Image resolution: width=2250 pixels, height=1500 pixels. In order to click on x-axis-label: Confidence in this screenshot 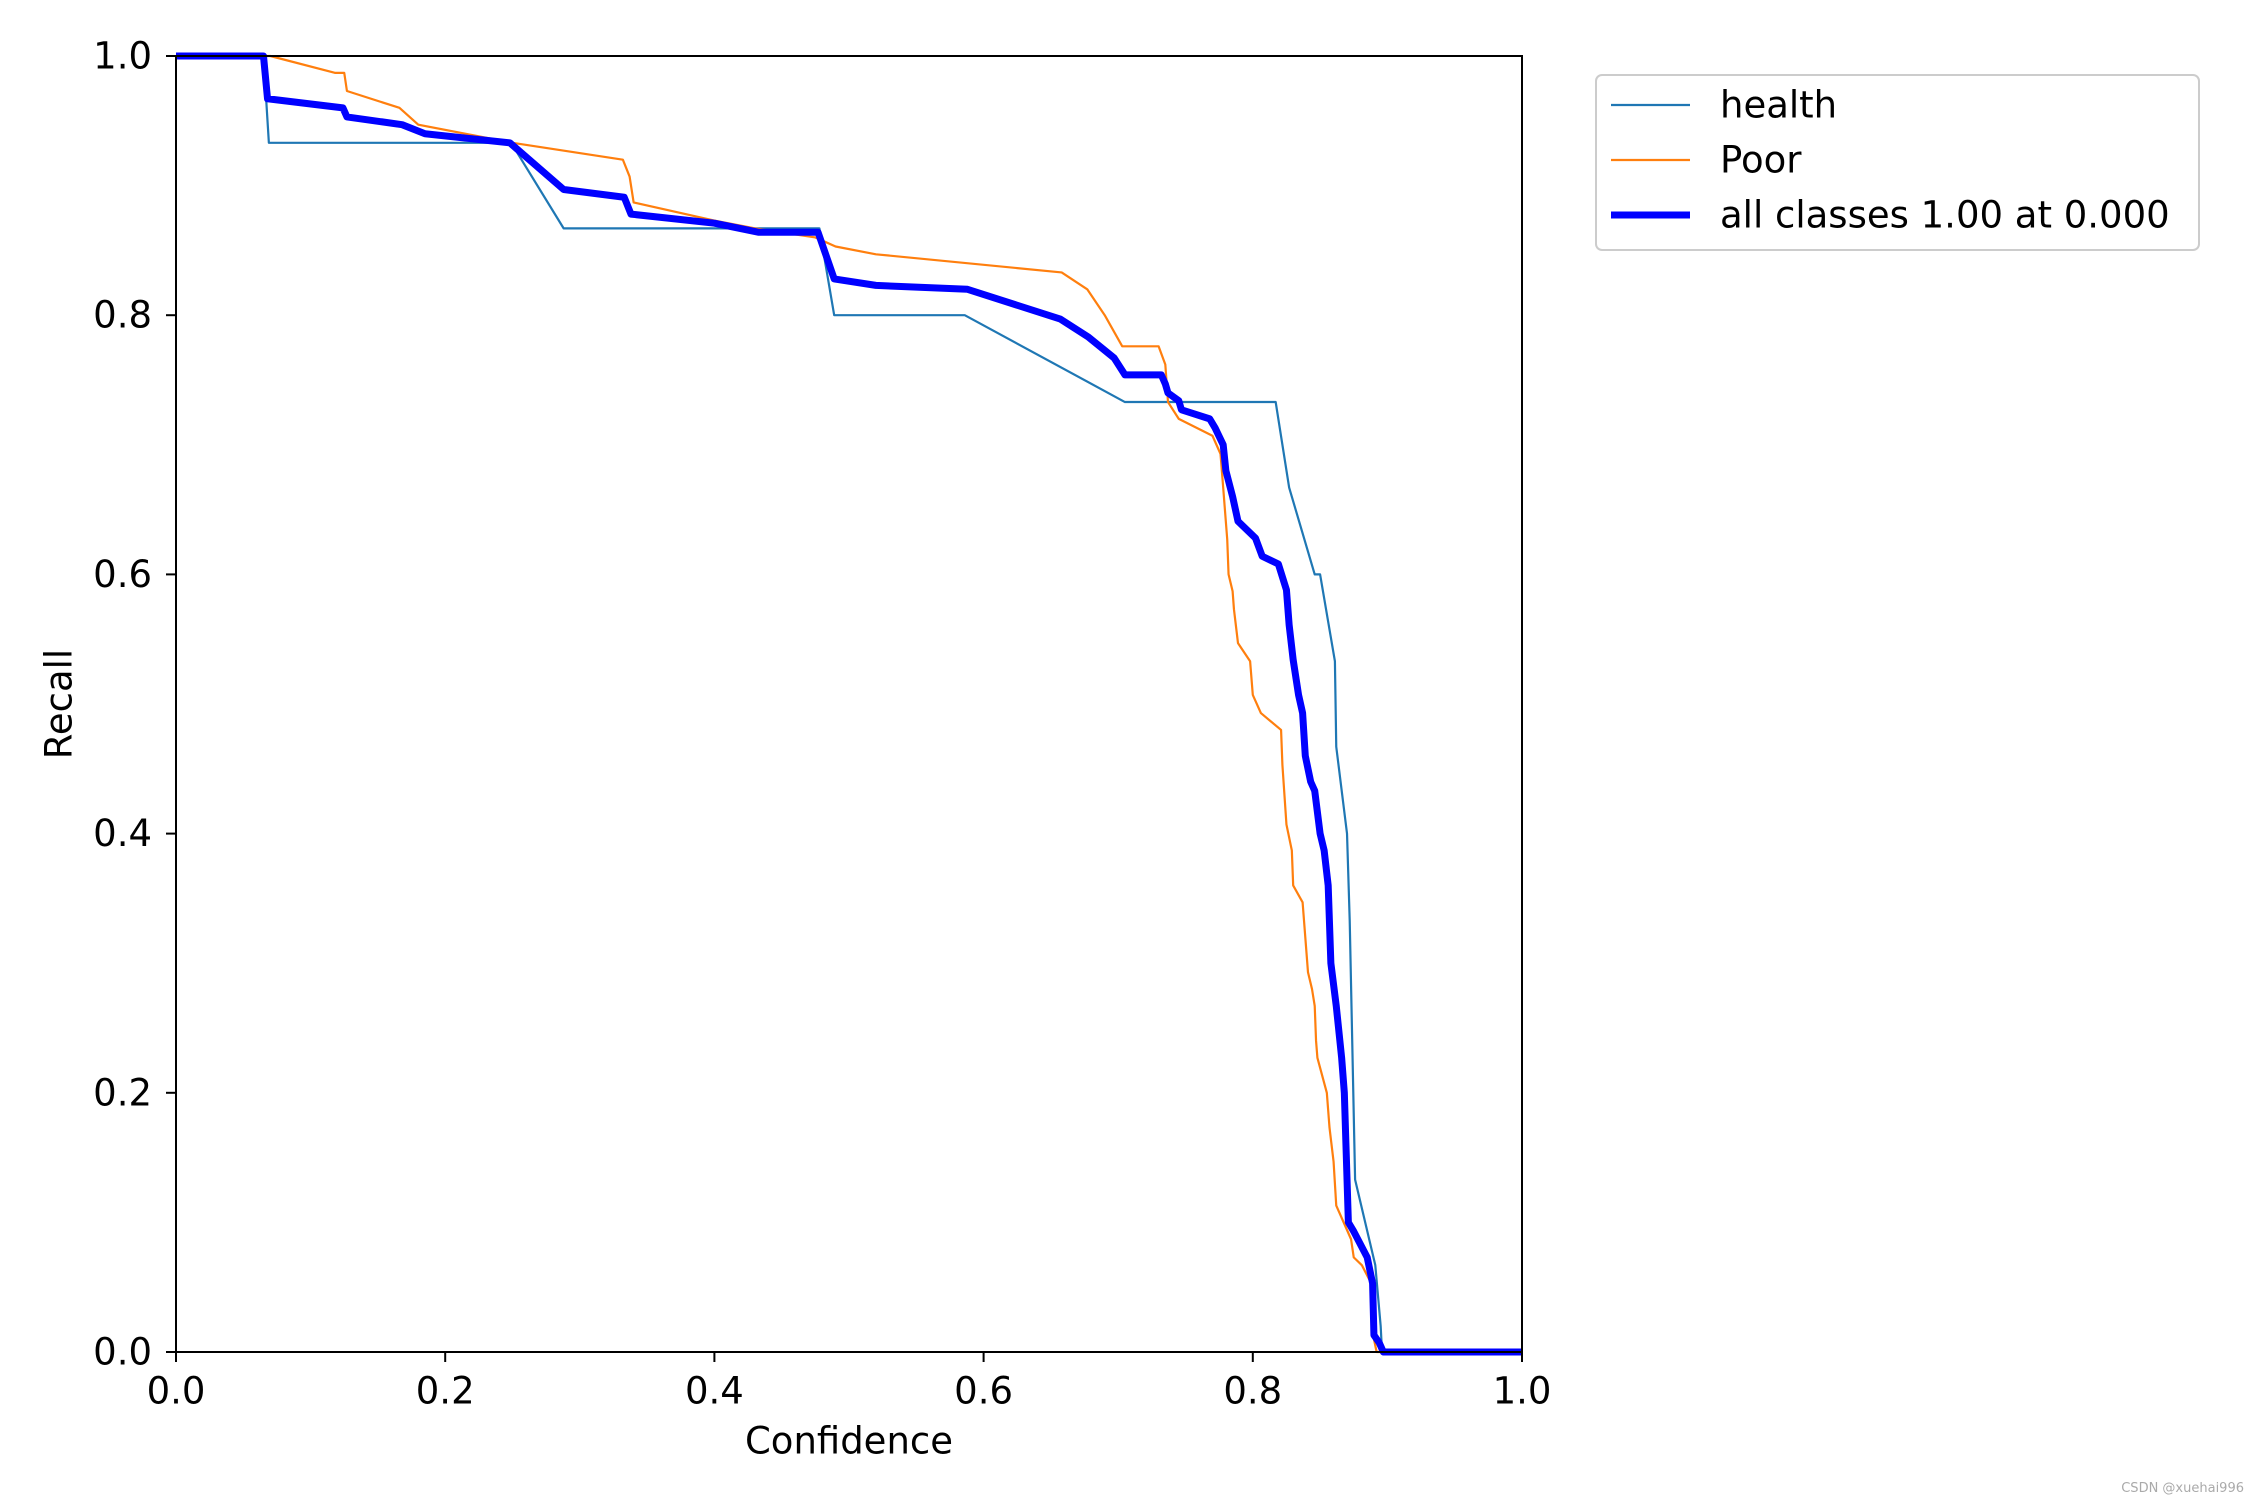, I will do `click(849, 1441)`.